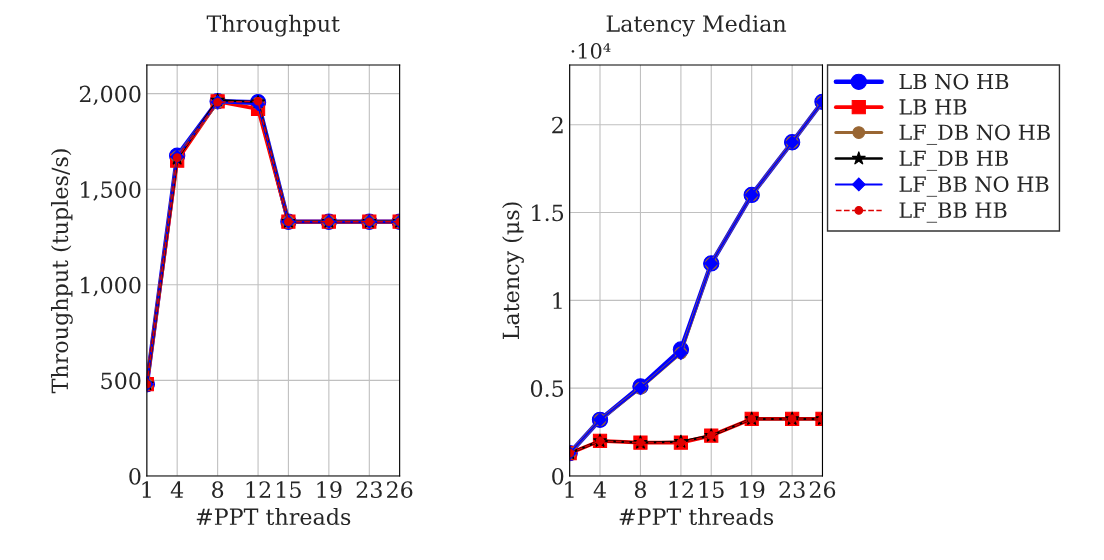 The width and height of the screenshot is (1104, 560). I want to click on legend-label: LF_BB HB, so click(953, 212).